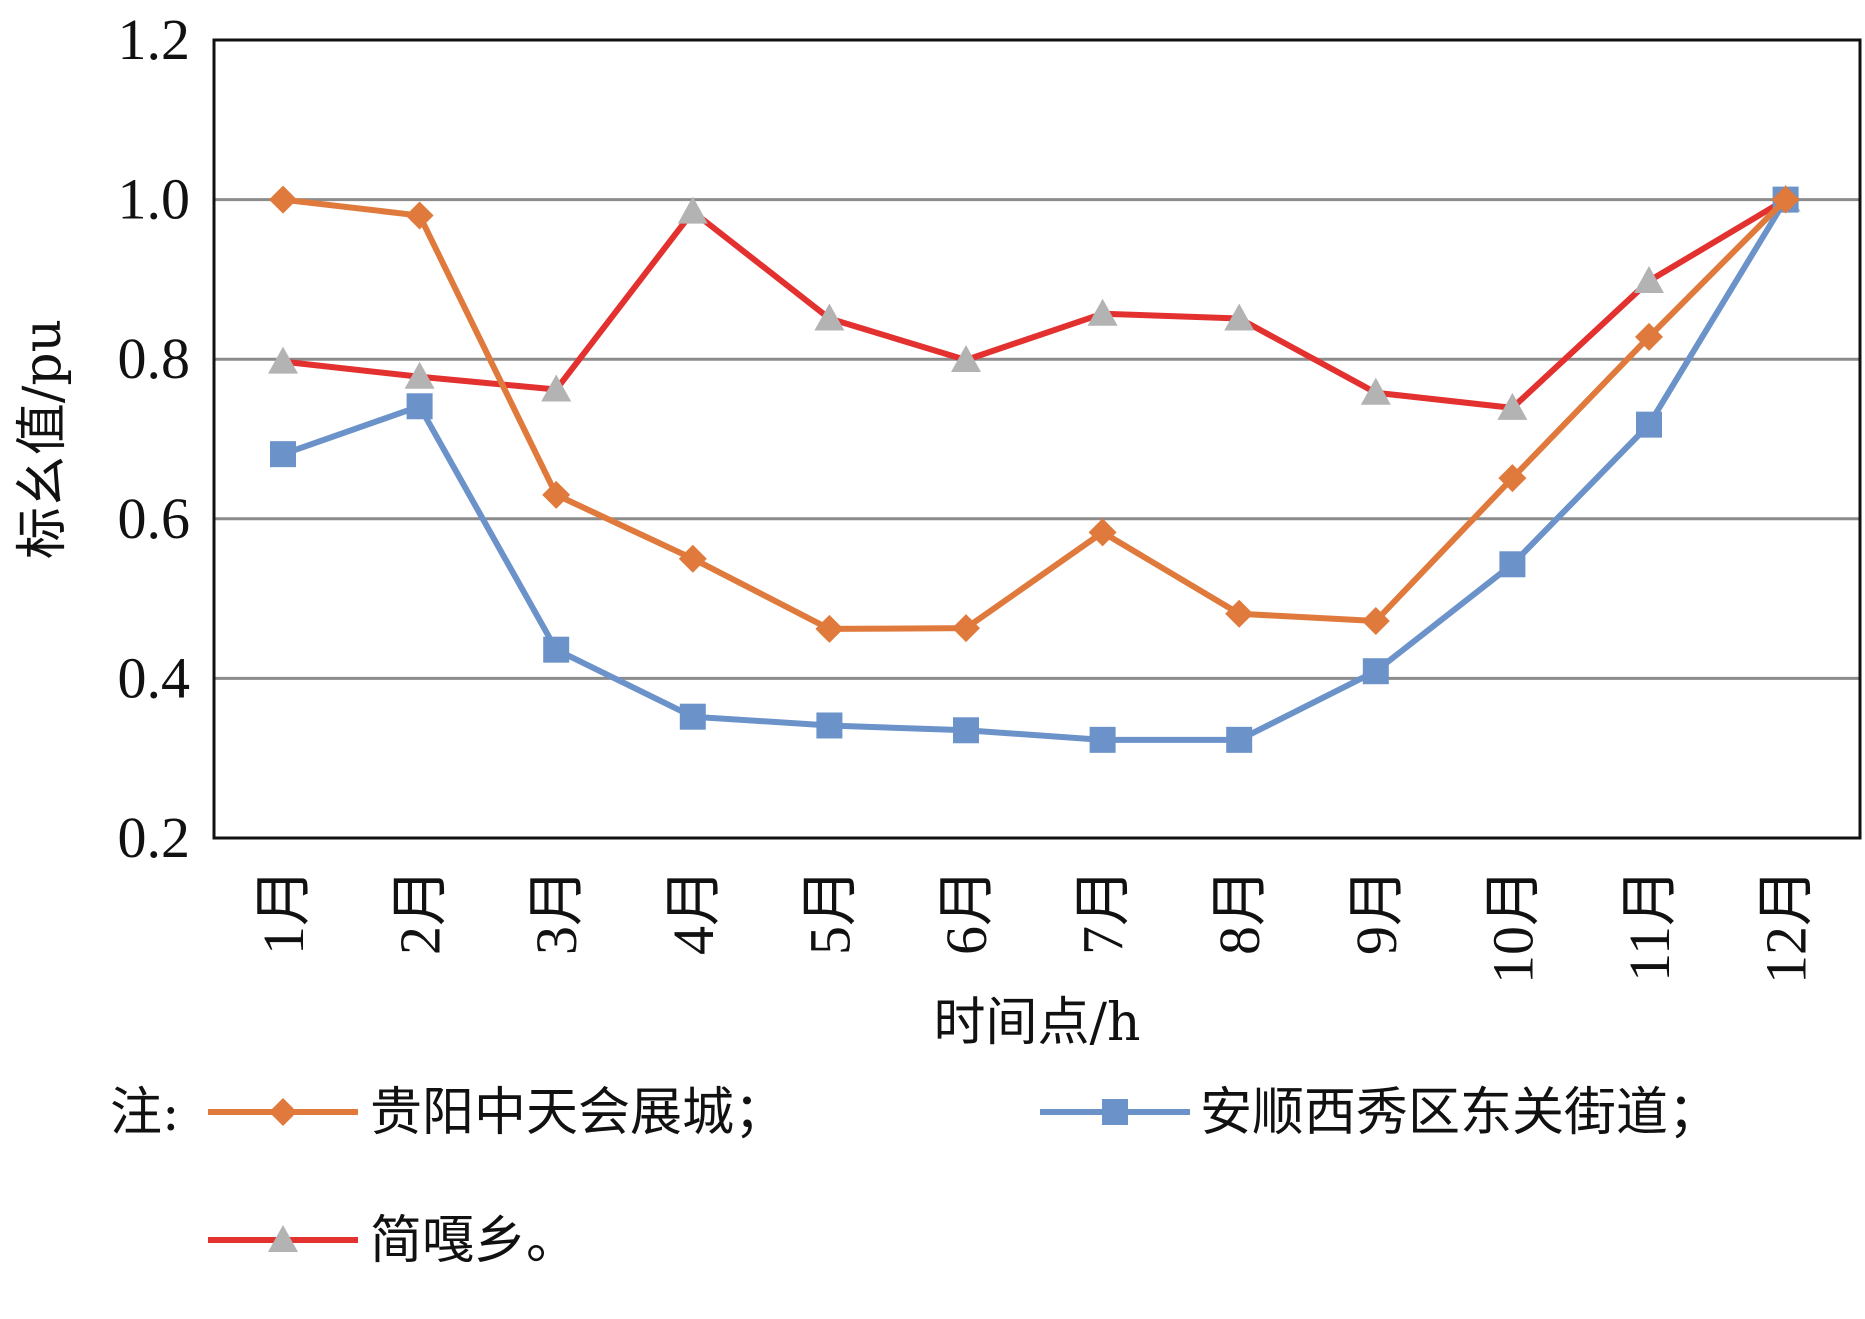 Image resolution: width=1865 pixels, height=1319 pixels. Describe the element at coordinates (693, 911) in the screenshot. I see `x-tick-label: 4月` at that location.